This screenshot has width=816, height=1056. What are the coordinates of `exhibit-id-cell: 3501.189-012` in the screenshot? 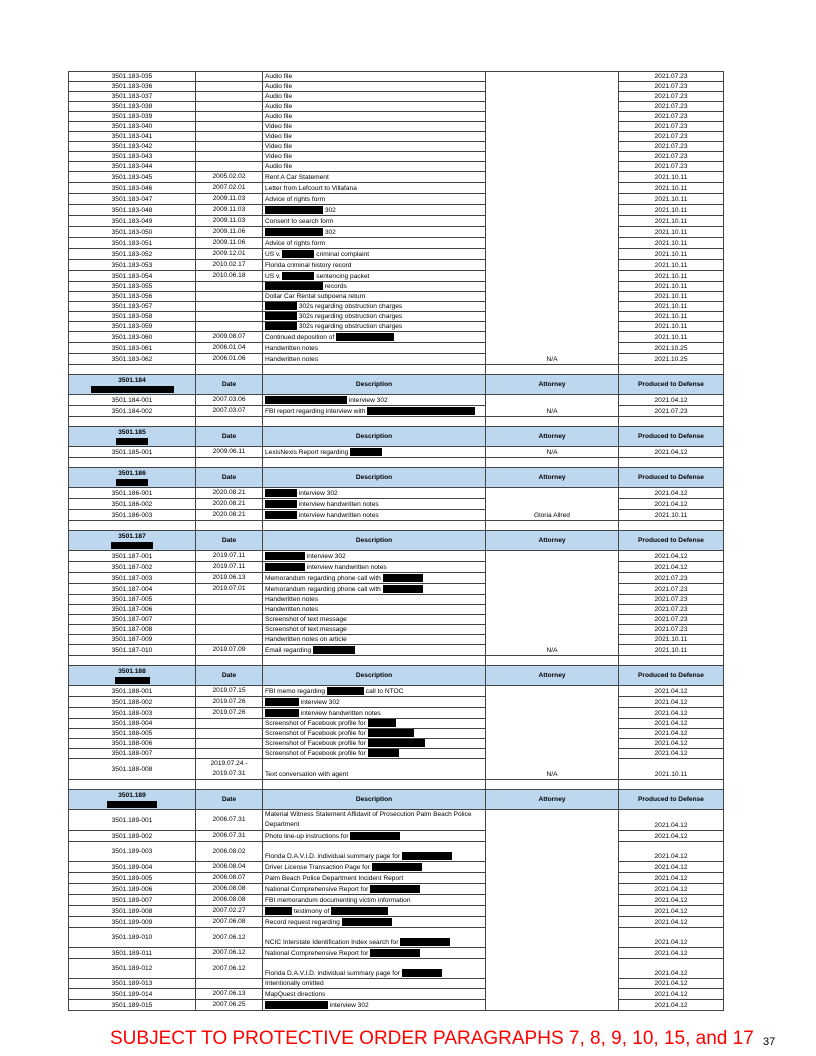 It's located at (132, 968).